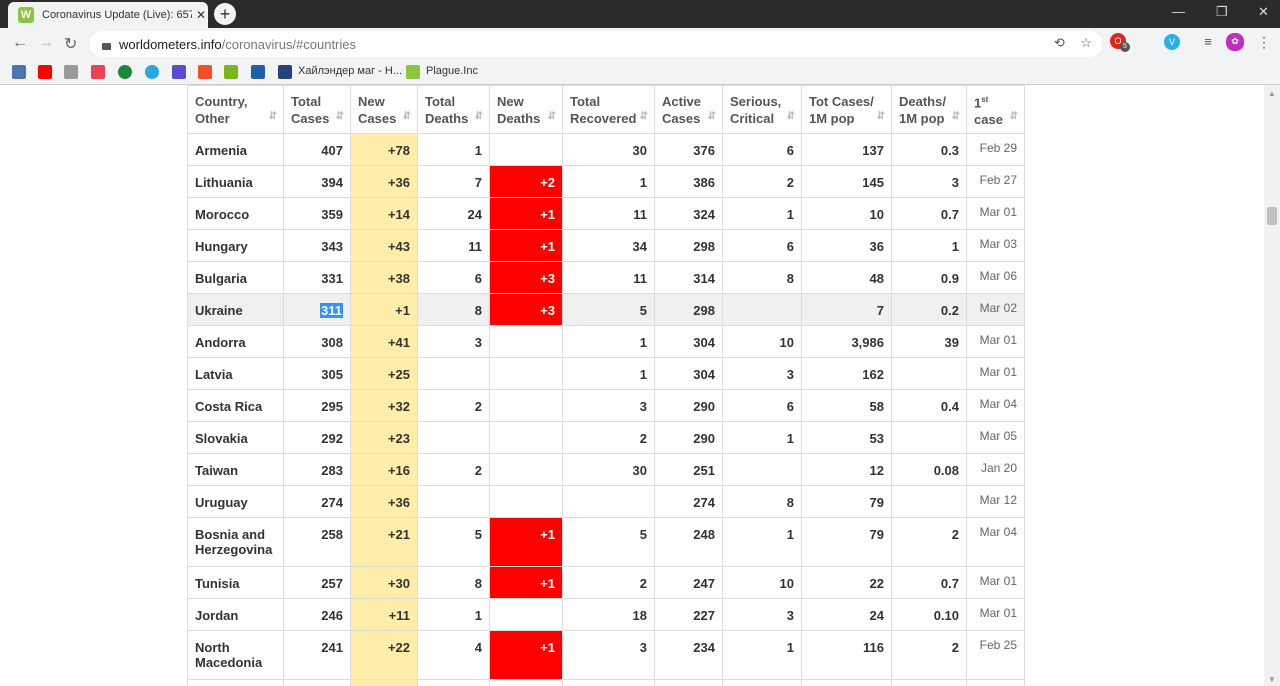 The width and height of the screenshot is (1280, 686). Describe the element at coordinates (453, 109) in the screenshot. I see `header-total-deaths: Total Deaths ⇵` at that location.